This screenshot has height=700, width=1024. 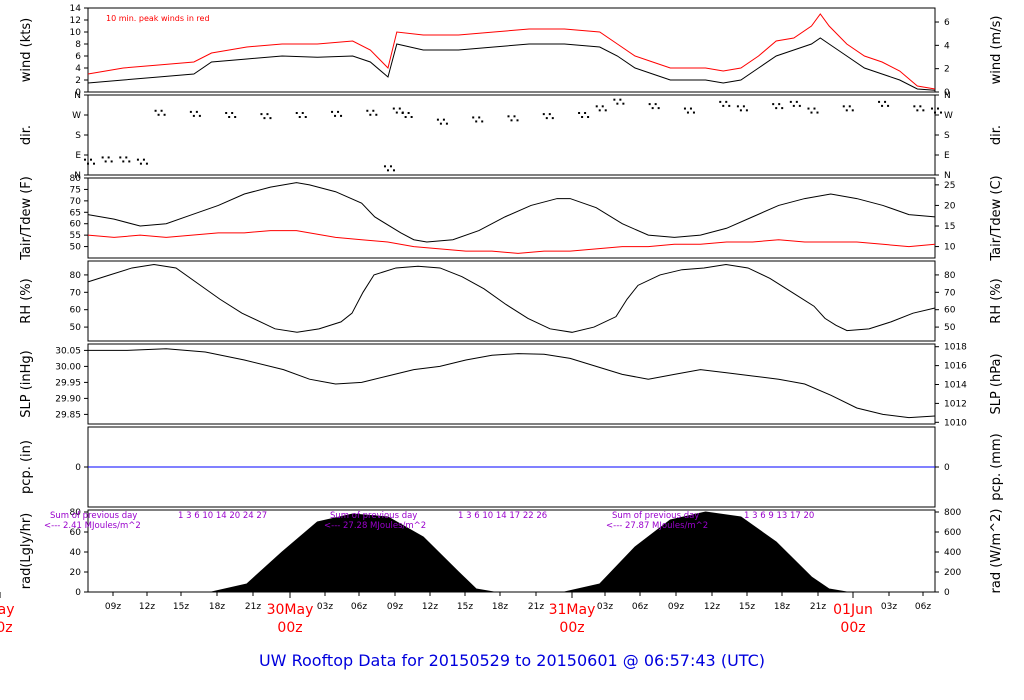 What do you see at coordinates (76, 533) in the screenshot?
I see `y-tick-label-left: 60` at bounding box center [76, 533].